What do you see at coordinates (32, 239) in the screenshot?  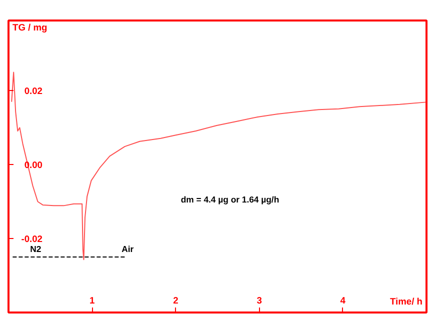 I see `y-tick-label: -0.02` at bounding box center [32, 239].